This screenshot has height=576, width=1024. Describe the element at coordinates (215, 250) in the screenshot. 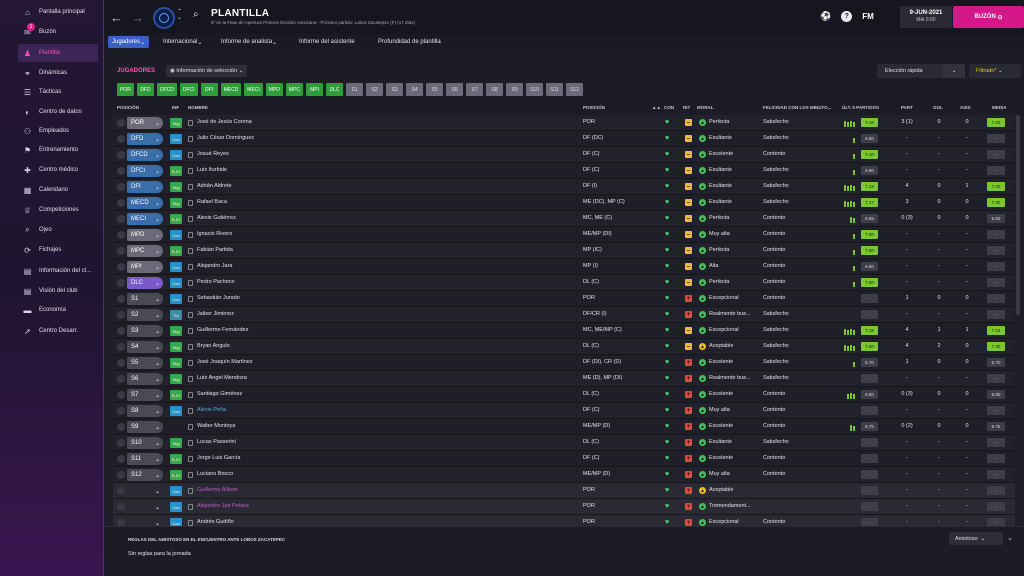

I see `player-name: Fabián Partida` at that location.